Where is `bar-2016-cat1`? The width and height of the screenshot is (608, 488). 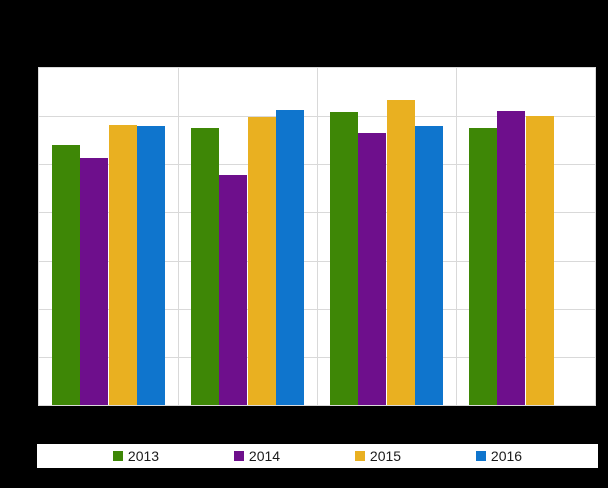 bar-2016-cat1 is located at coordinates (151, 265).